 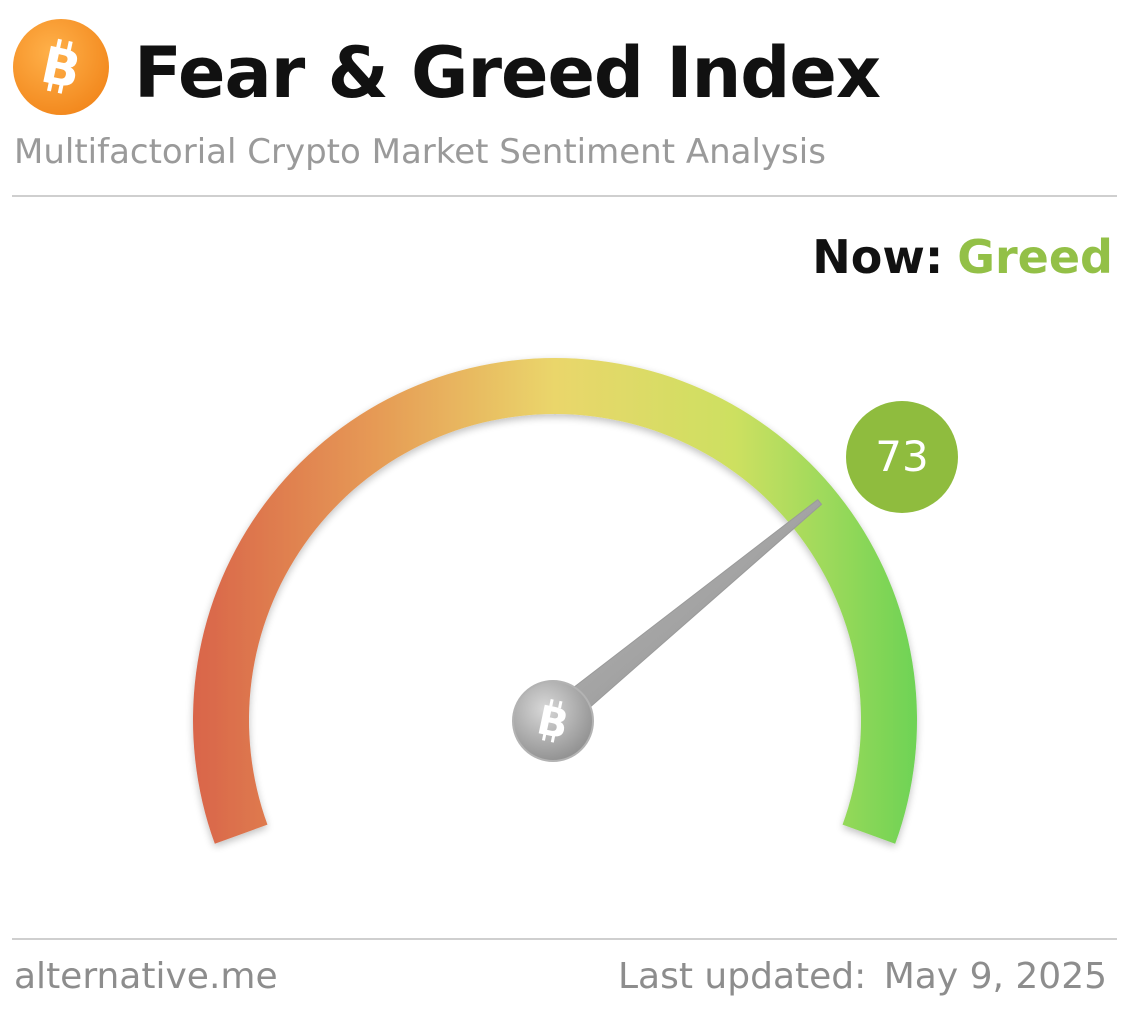 I want to click on footer-divider, so click(x=564, y=939).